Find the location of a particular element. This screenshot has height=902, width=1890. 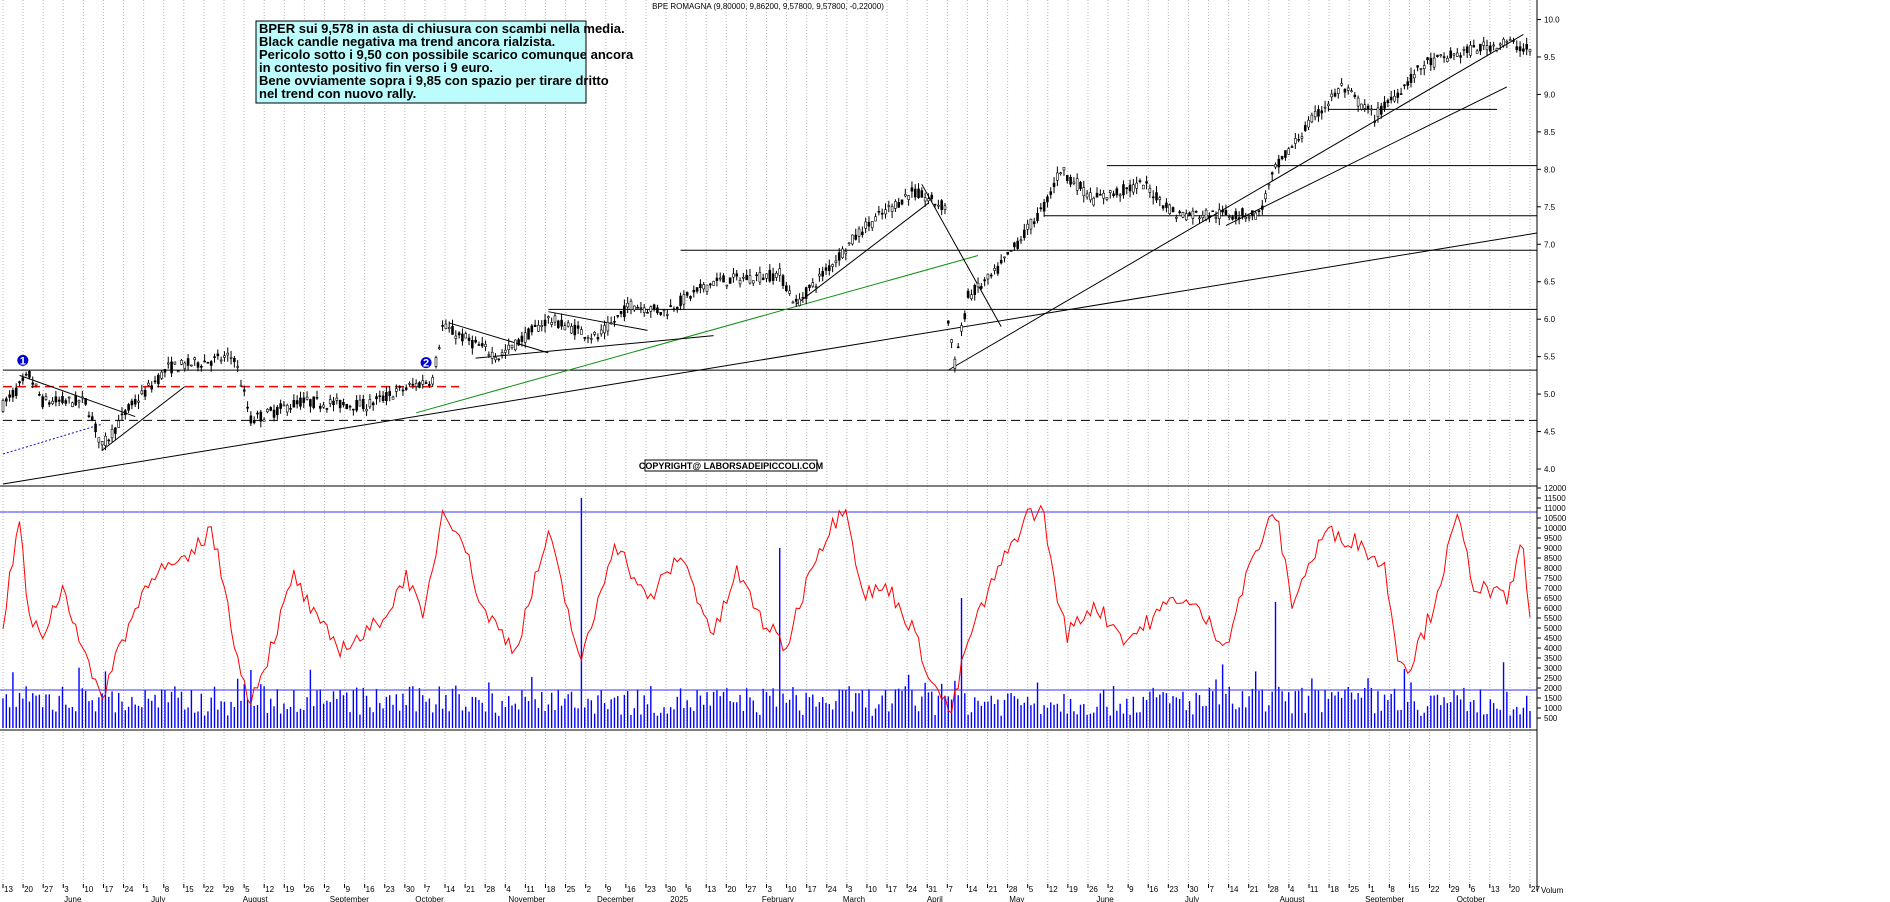

day-tick-label: 6 is located at coordinates (689, 889).